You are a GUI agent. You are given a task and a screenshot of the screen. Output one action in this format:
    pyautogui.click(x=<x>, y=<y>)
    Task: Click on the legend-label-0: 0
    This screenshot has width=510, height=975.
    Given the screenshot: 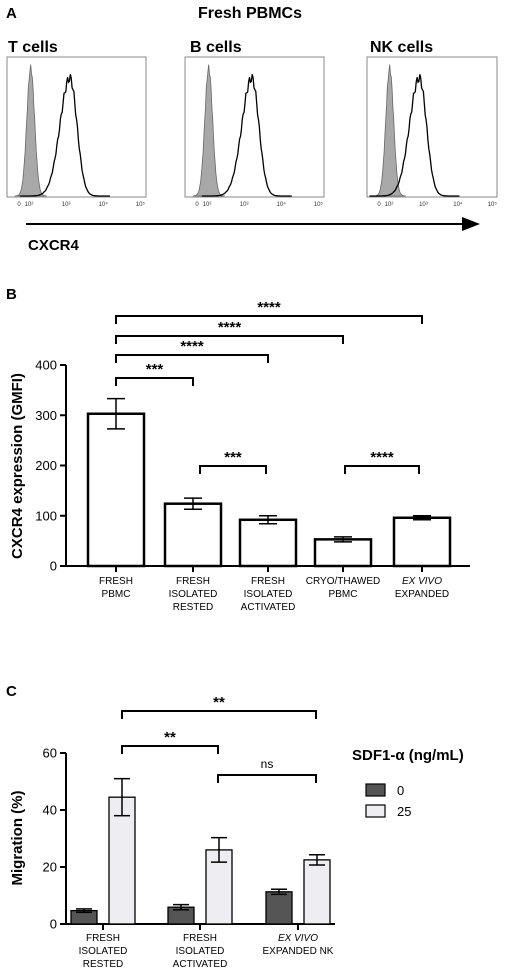 What is the action you would take?
    pyautogui.click(x=400, y=790)
    